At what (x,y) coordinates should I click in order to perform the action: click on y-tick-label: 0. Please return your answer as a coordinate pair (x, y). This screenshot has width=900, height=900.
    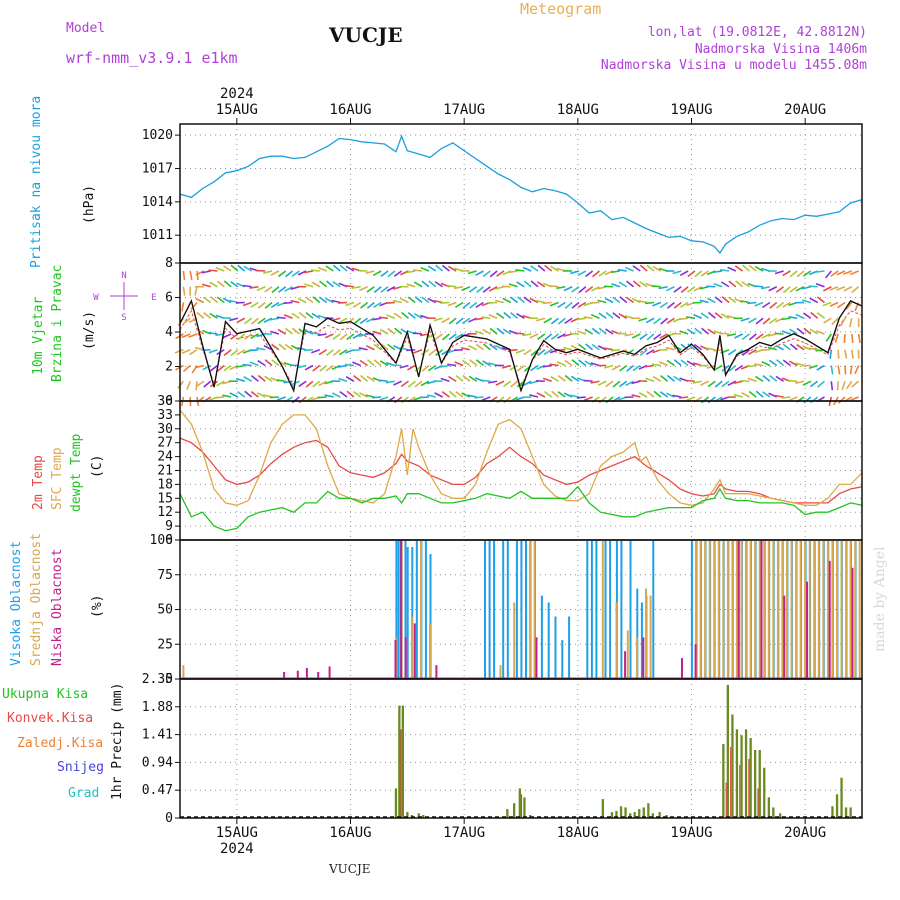
    Looking at the image, I should click on (169, 401).